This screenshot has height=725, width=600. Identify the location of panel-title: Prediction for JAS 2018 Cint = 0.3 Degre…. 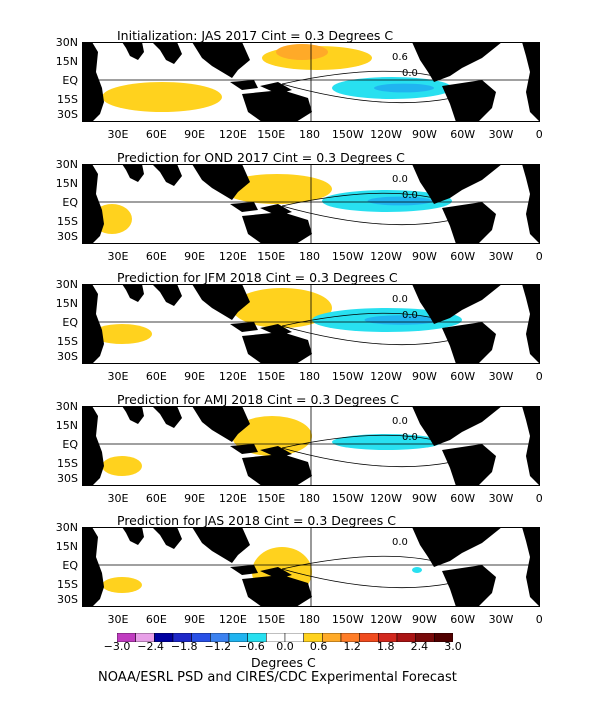
(256, 520).